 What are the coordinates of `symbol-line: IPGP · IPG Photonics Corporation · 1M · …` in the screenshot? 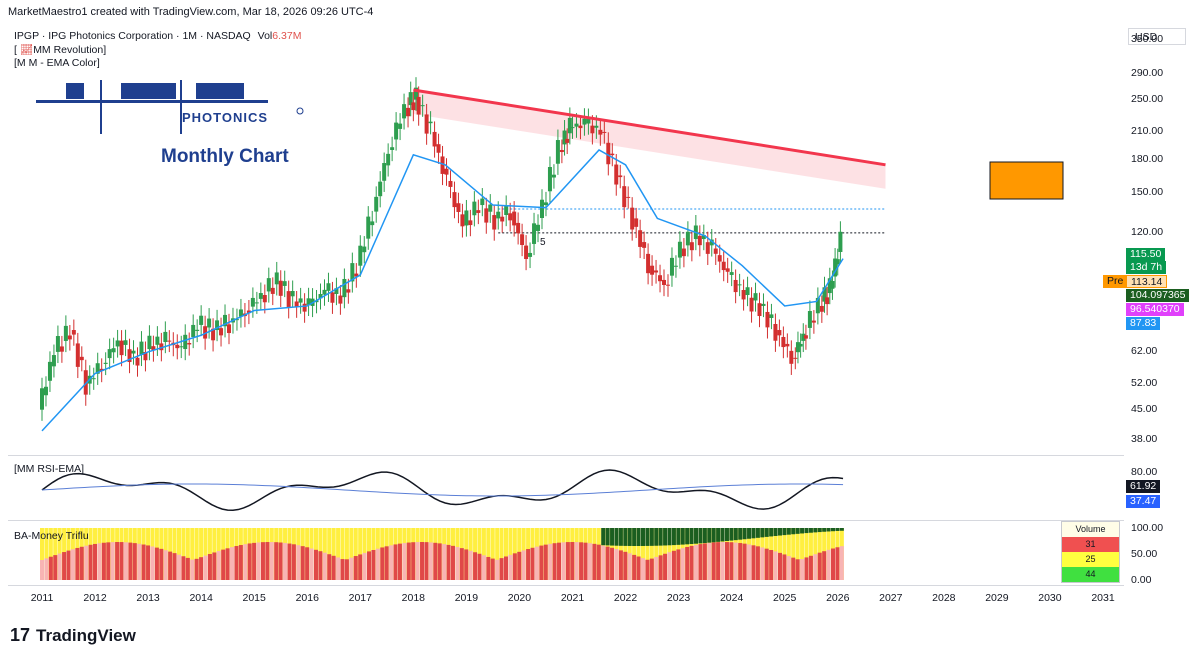 It's located at (132, 36).